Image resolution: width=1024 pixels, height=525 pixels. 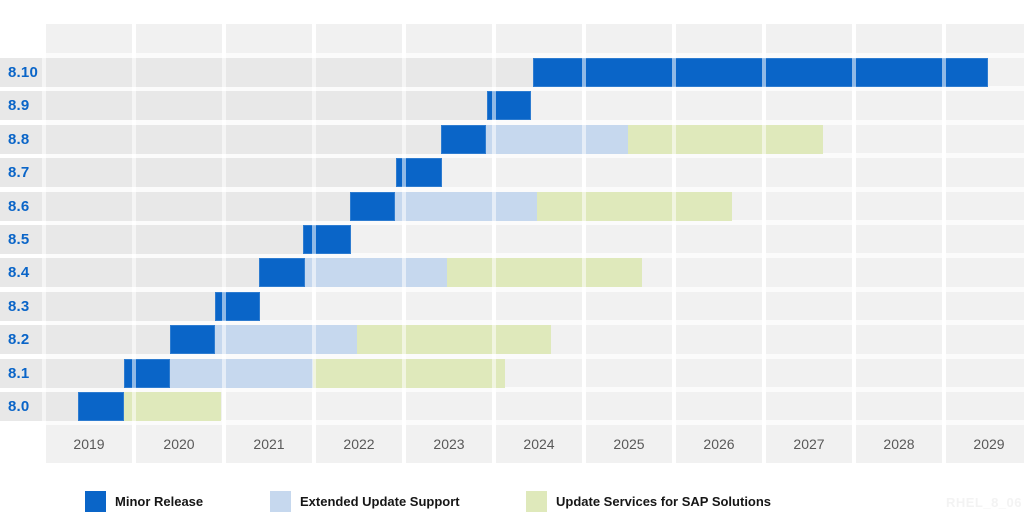 What do you see at coordinates (983, 502) in the screenshot?
I see `watermark-text: RHEL_8_06` at bounding box center [983, 502].